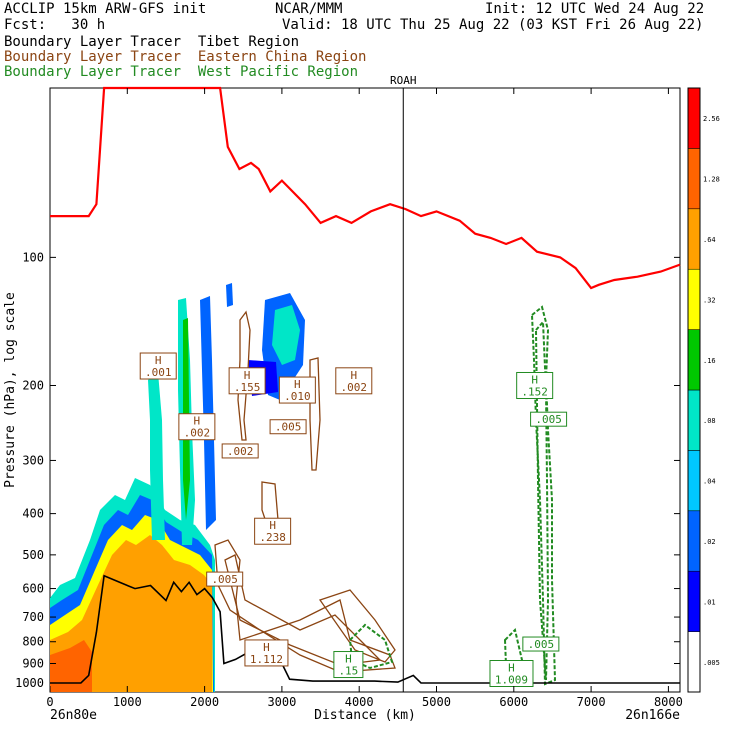 Image resolution: width=740 pixels, height=740 pixels. Describe the element at coordinates (49, 702) in the screenshot. I see `x-tick-label: 0` at that location.